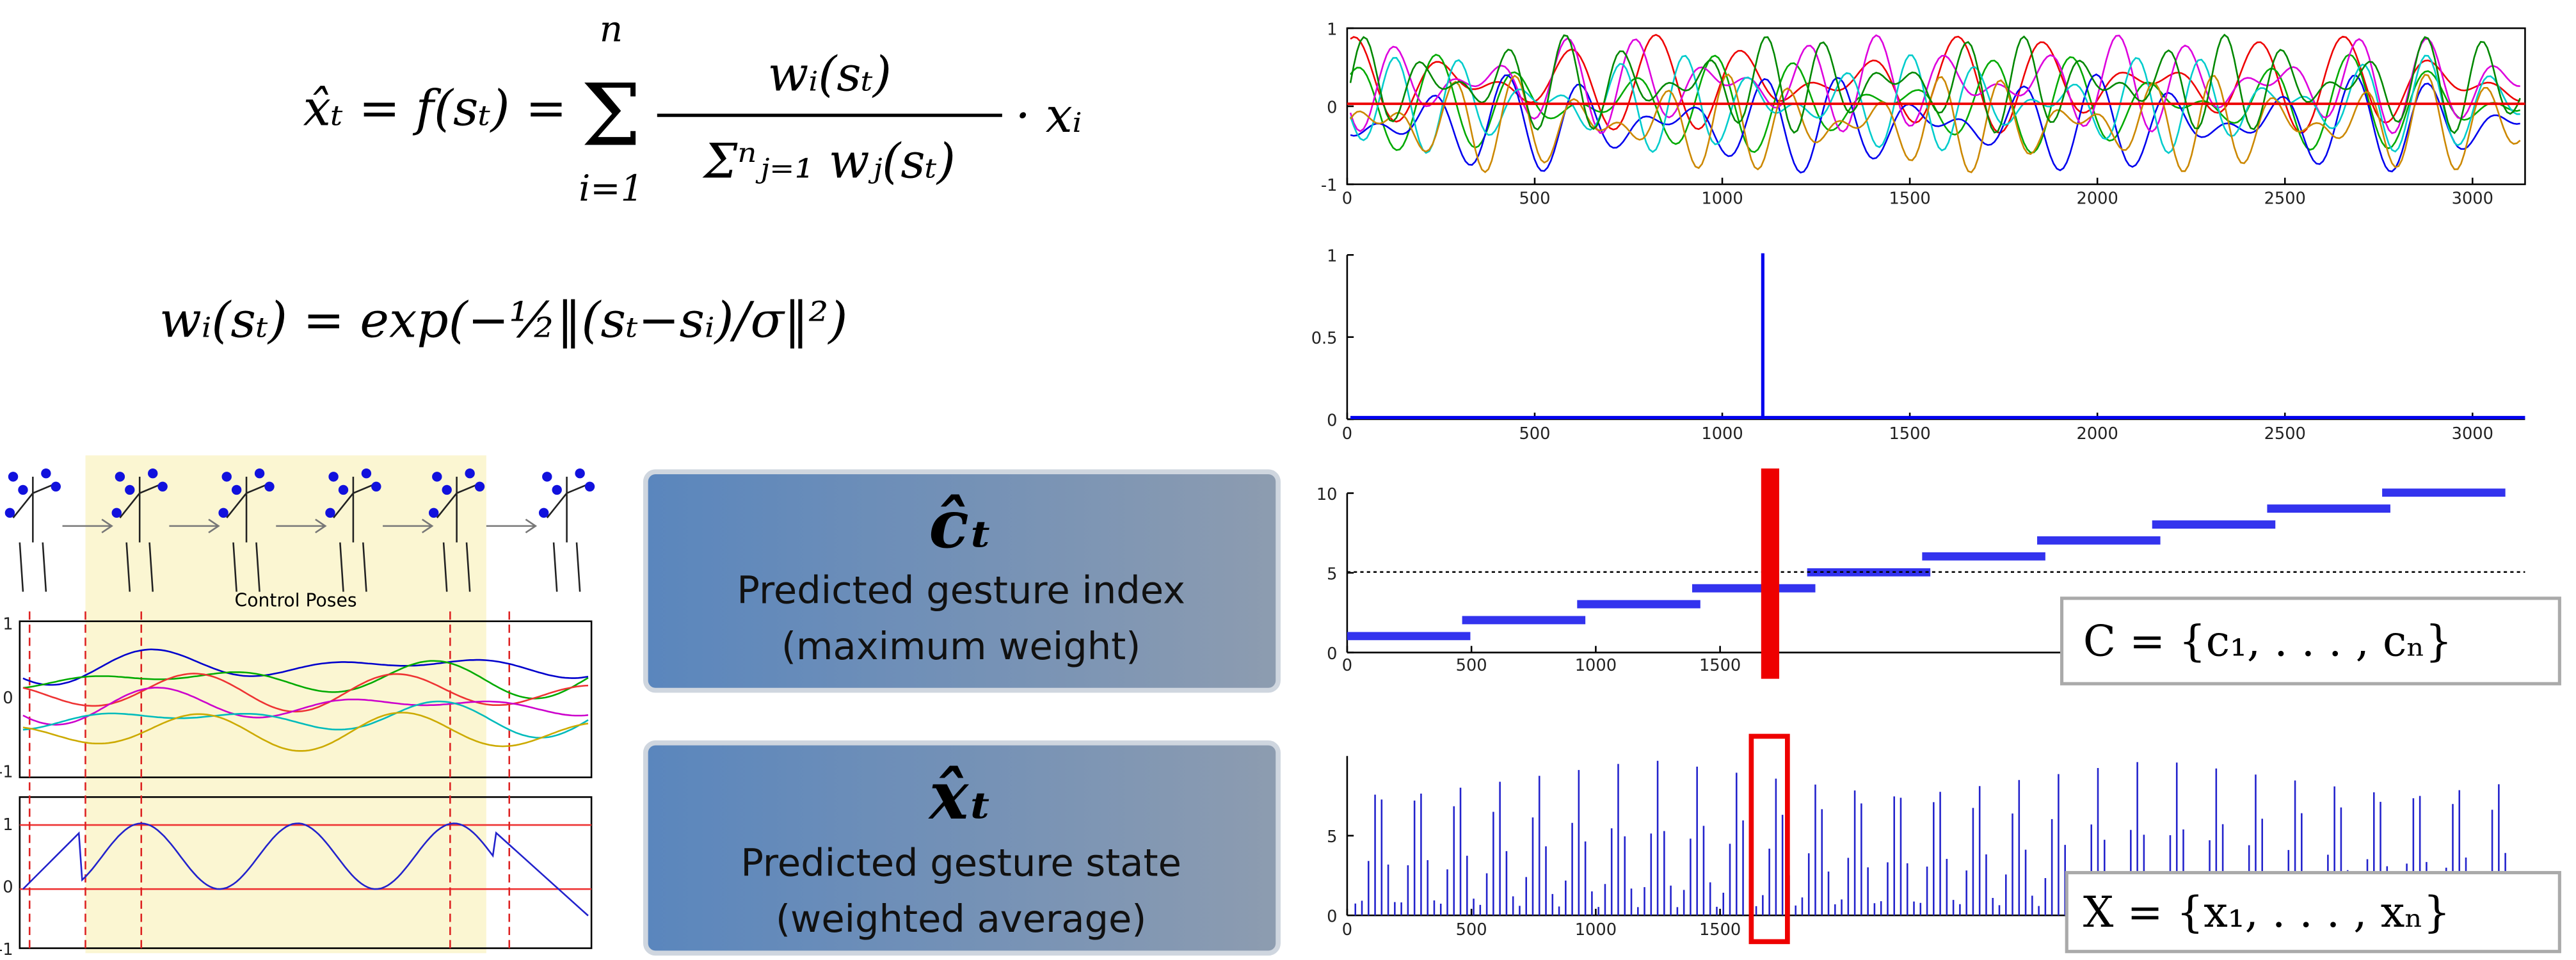 Image resolution: width=2576 pixels, height=960 pixels. Describe the element at coordinates (1327, 494) in the screenshot. I see `y-tick-label: 10` at that location.